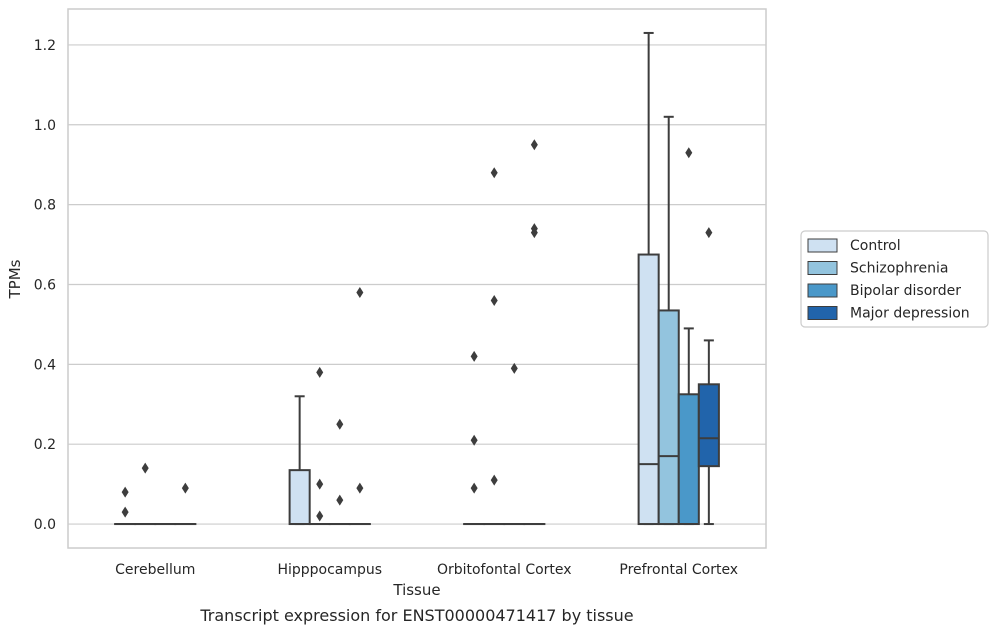 This screenshot has width=997, height=634. I want to click on legend-item: Major depression, so click(888, 314).